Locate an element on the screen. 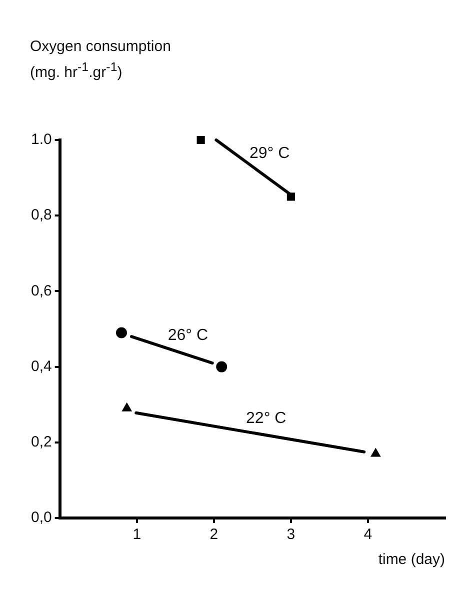 The width and height of the screenshot is (465, 603). y-tick-label: 0,6 is located at coordinates (41, 291).